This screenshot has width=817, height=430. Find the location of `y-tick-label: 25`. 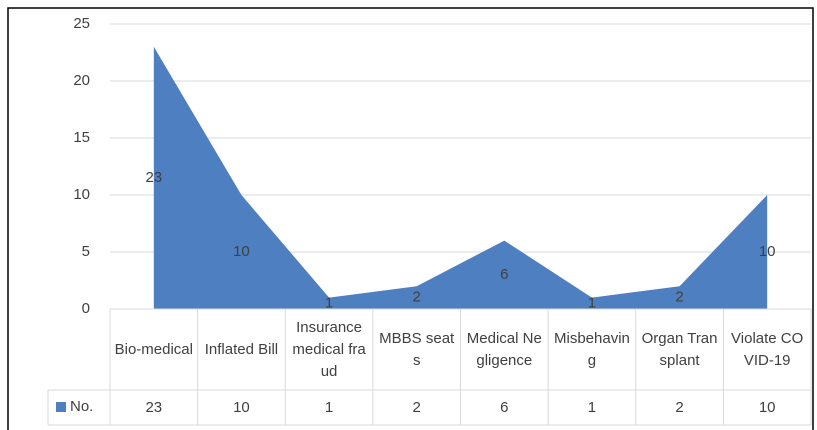

y-tick-label: 25 is located at coordinates (81, 23).